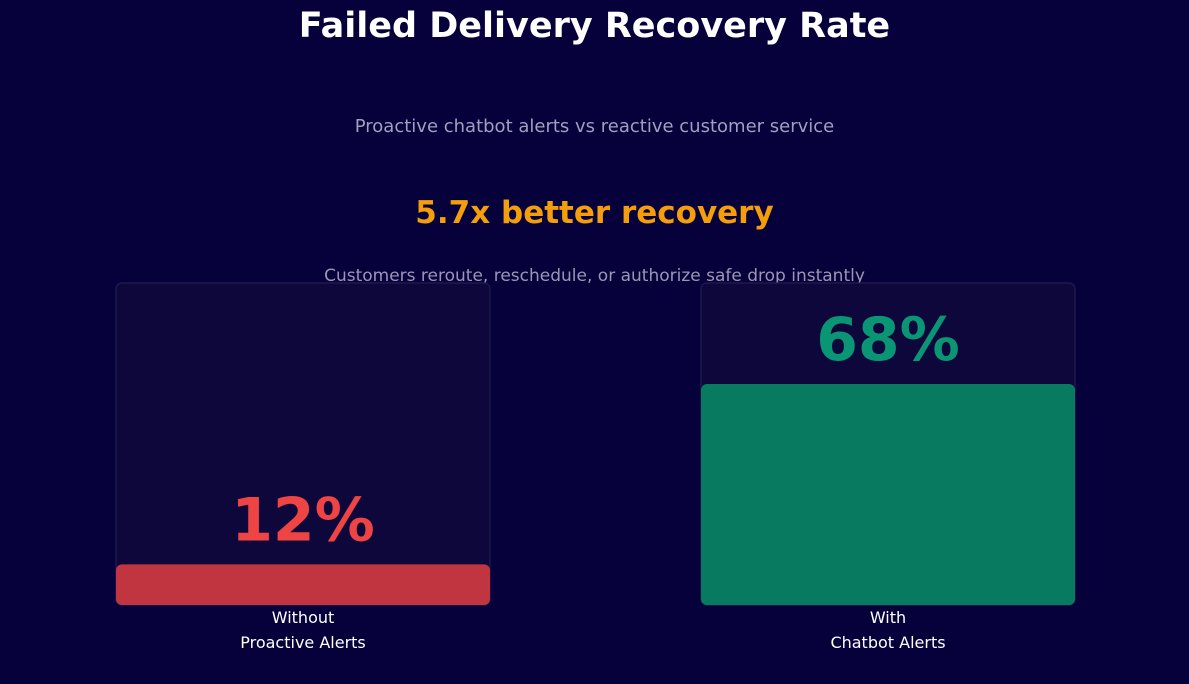  I want to click on value-label-with-chatbot-alerts: 68%, so click(888, 340).